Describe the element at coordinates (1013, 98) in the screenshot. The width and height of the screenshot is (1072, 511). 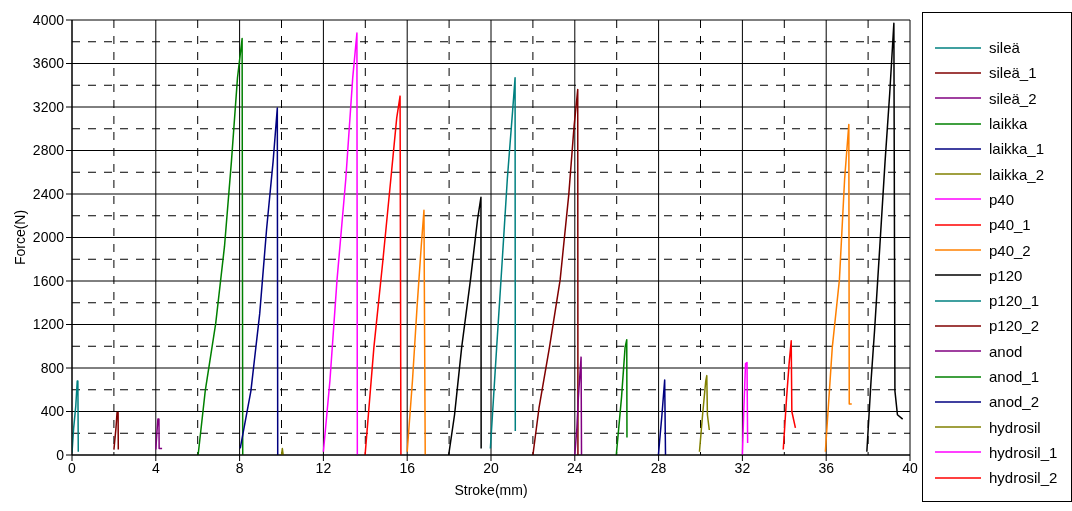
I see `legend-label: sileä_2` at that location.